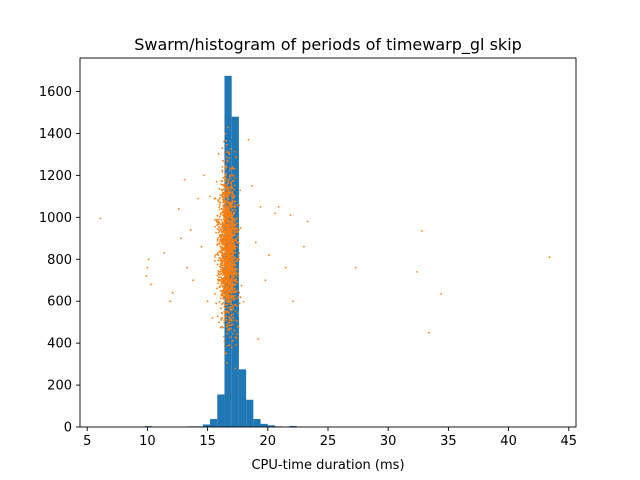 The height and width of the screenshot is (480, 640). What do you see at coordinates (59, 260) in the screenshot?
I see `y-tick-label: 800` at bounding box center [59, 260].